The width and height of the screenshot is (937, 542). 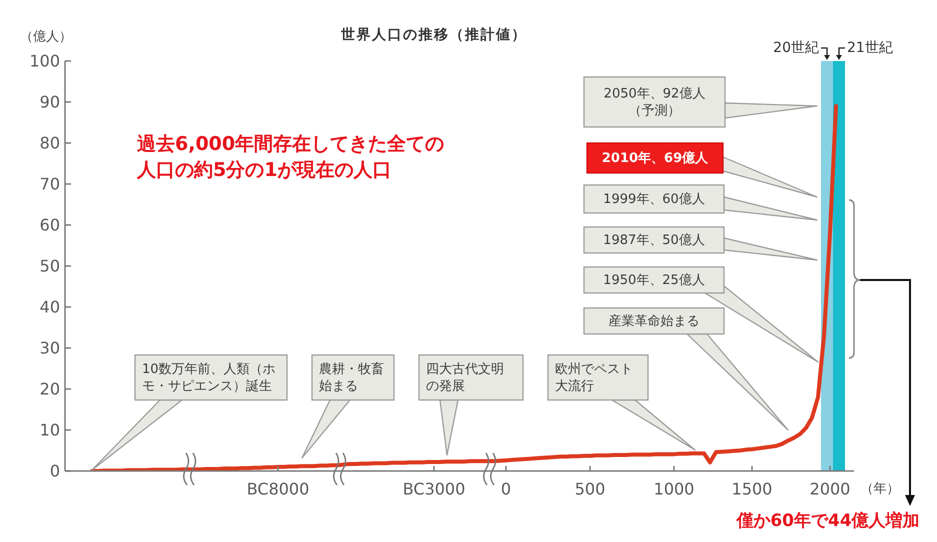 I want to click on annotation: 2010年、69億人, so click(x=656, y=158).